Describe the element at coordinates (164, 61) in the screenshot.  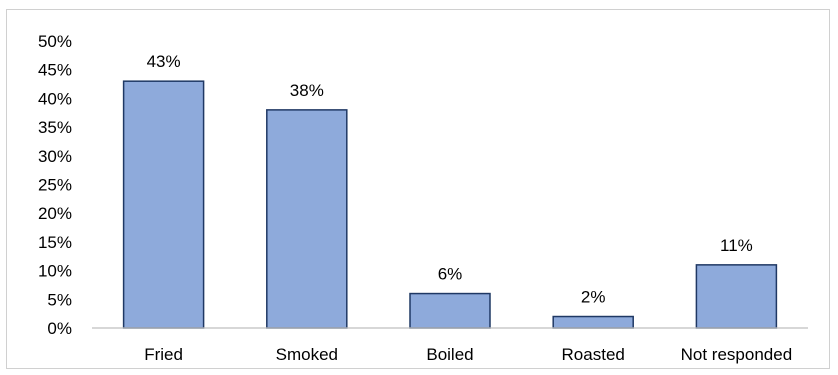
I see `data-label: 43%` at that location.